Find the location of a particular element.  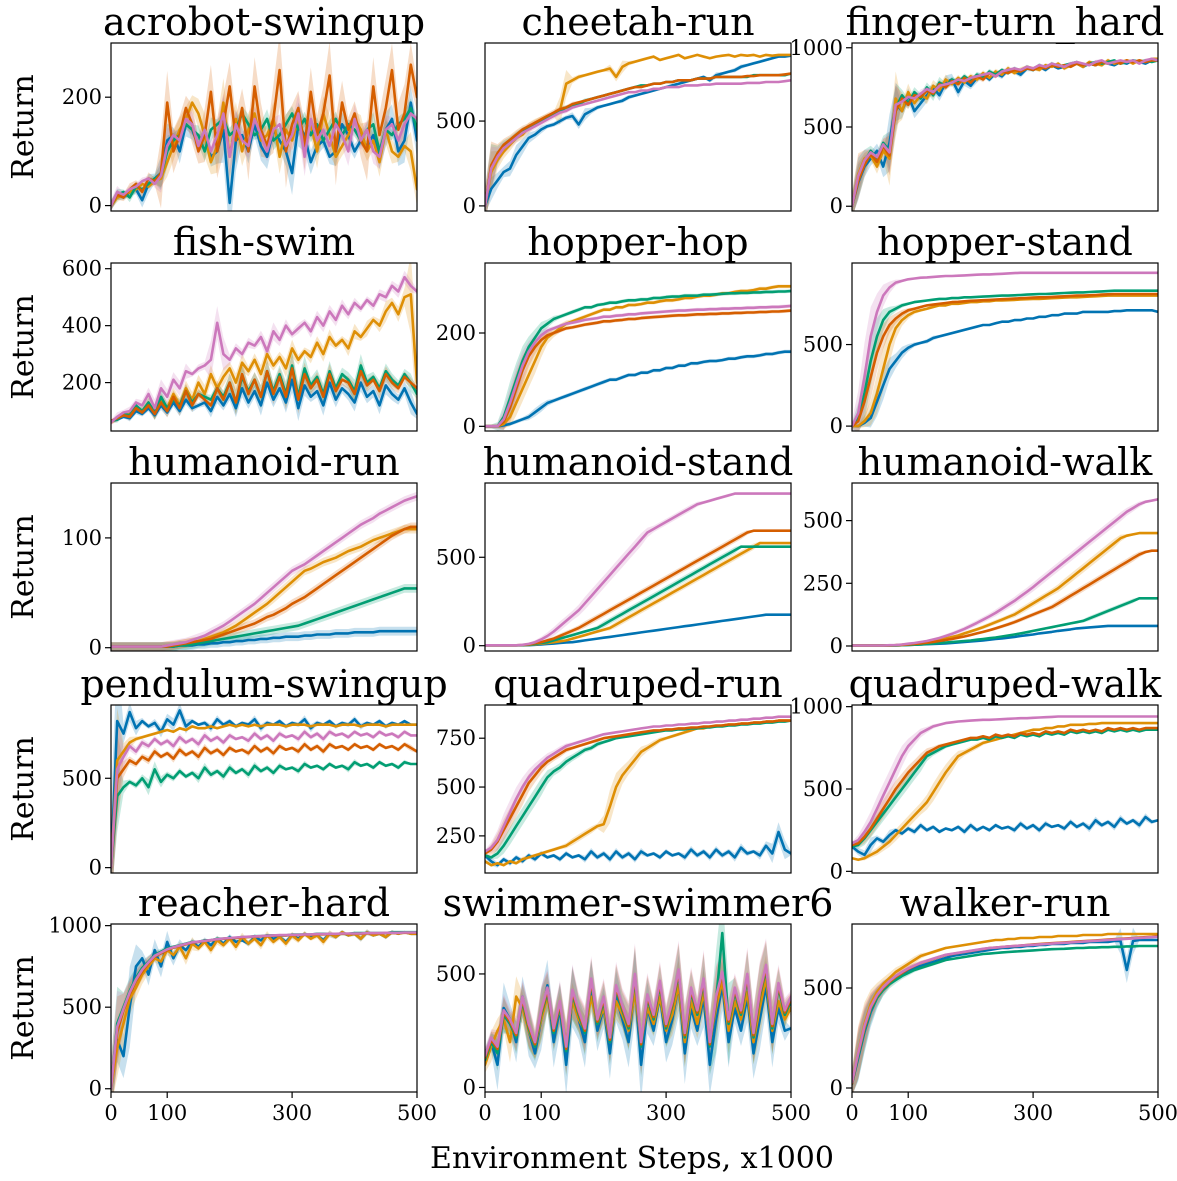

x-tick-label: 500 is located at coordinates (1157, 1113).